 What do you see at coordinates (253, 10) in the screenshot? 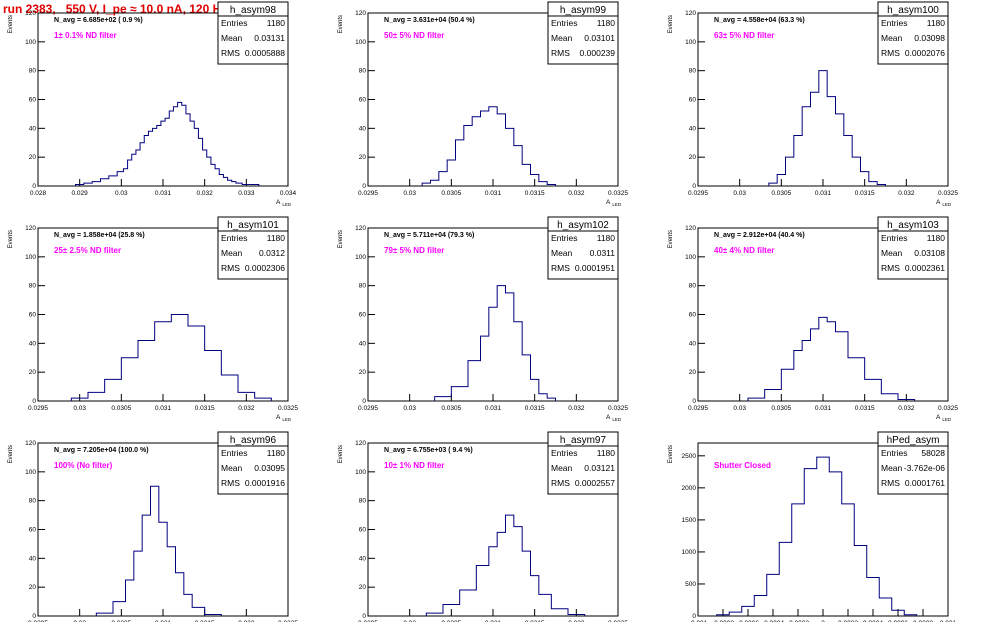
I see `hist-name: h_asym98` at bounding box center [253, 10].